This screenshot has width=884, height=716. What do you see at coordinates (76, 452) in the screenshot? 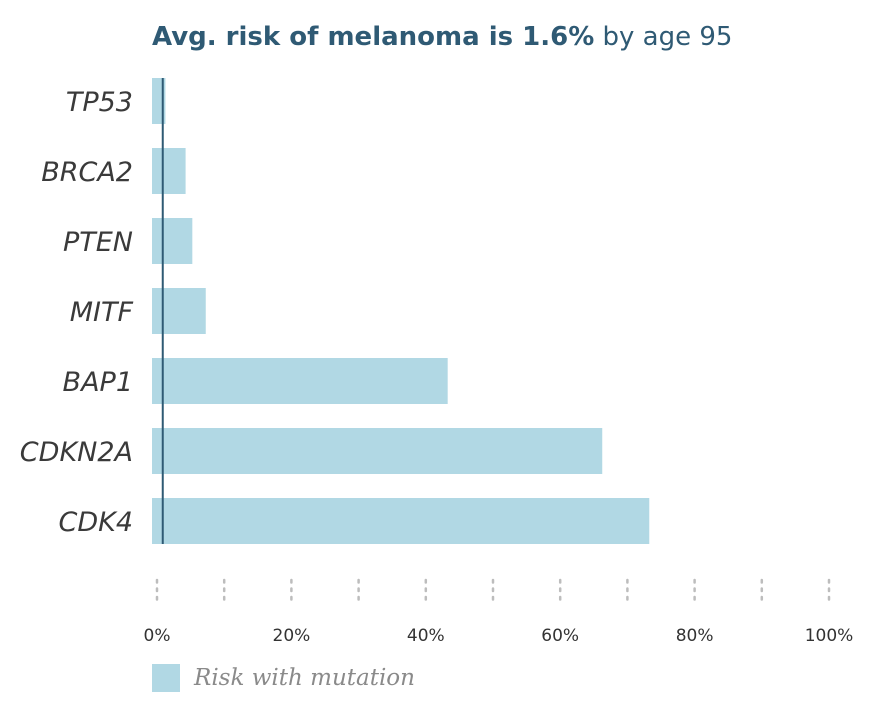
I see `category-label-cdkn2a: CDKN2A` at bounding box center [76, 452].